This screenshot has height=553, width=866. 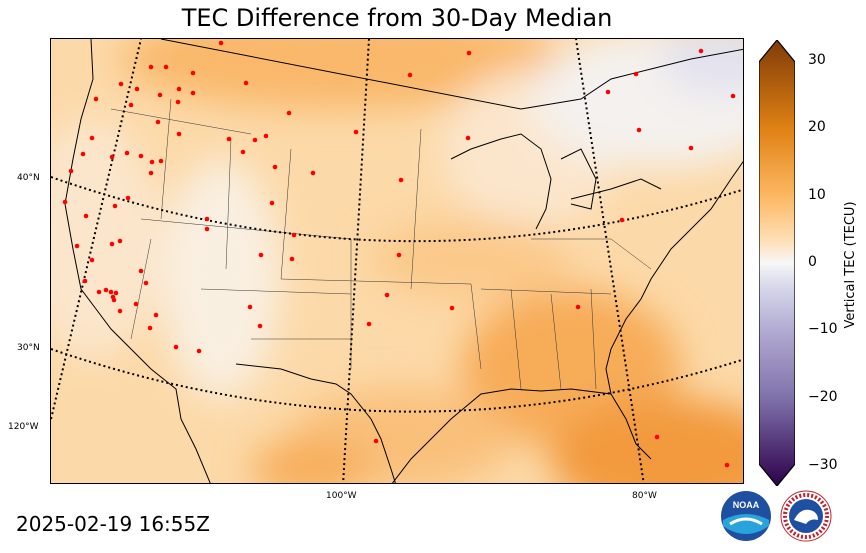 What do you see at coordinates (817, 60) in the screenshot?
I see `colorbar-tick: 30` at bounding box center [817, 60].